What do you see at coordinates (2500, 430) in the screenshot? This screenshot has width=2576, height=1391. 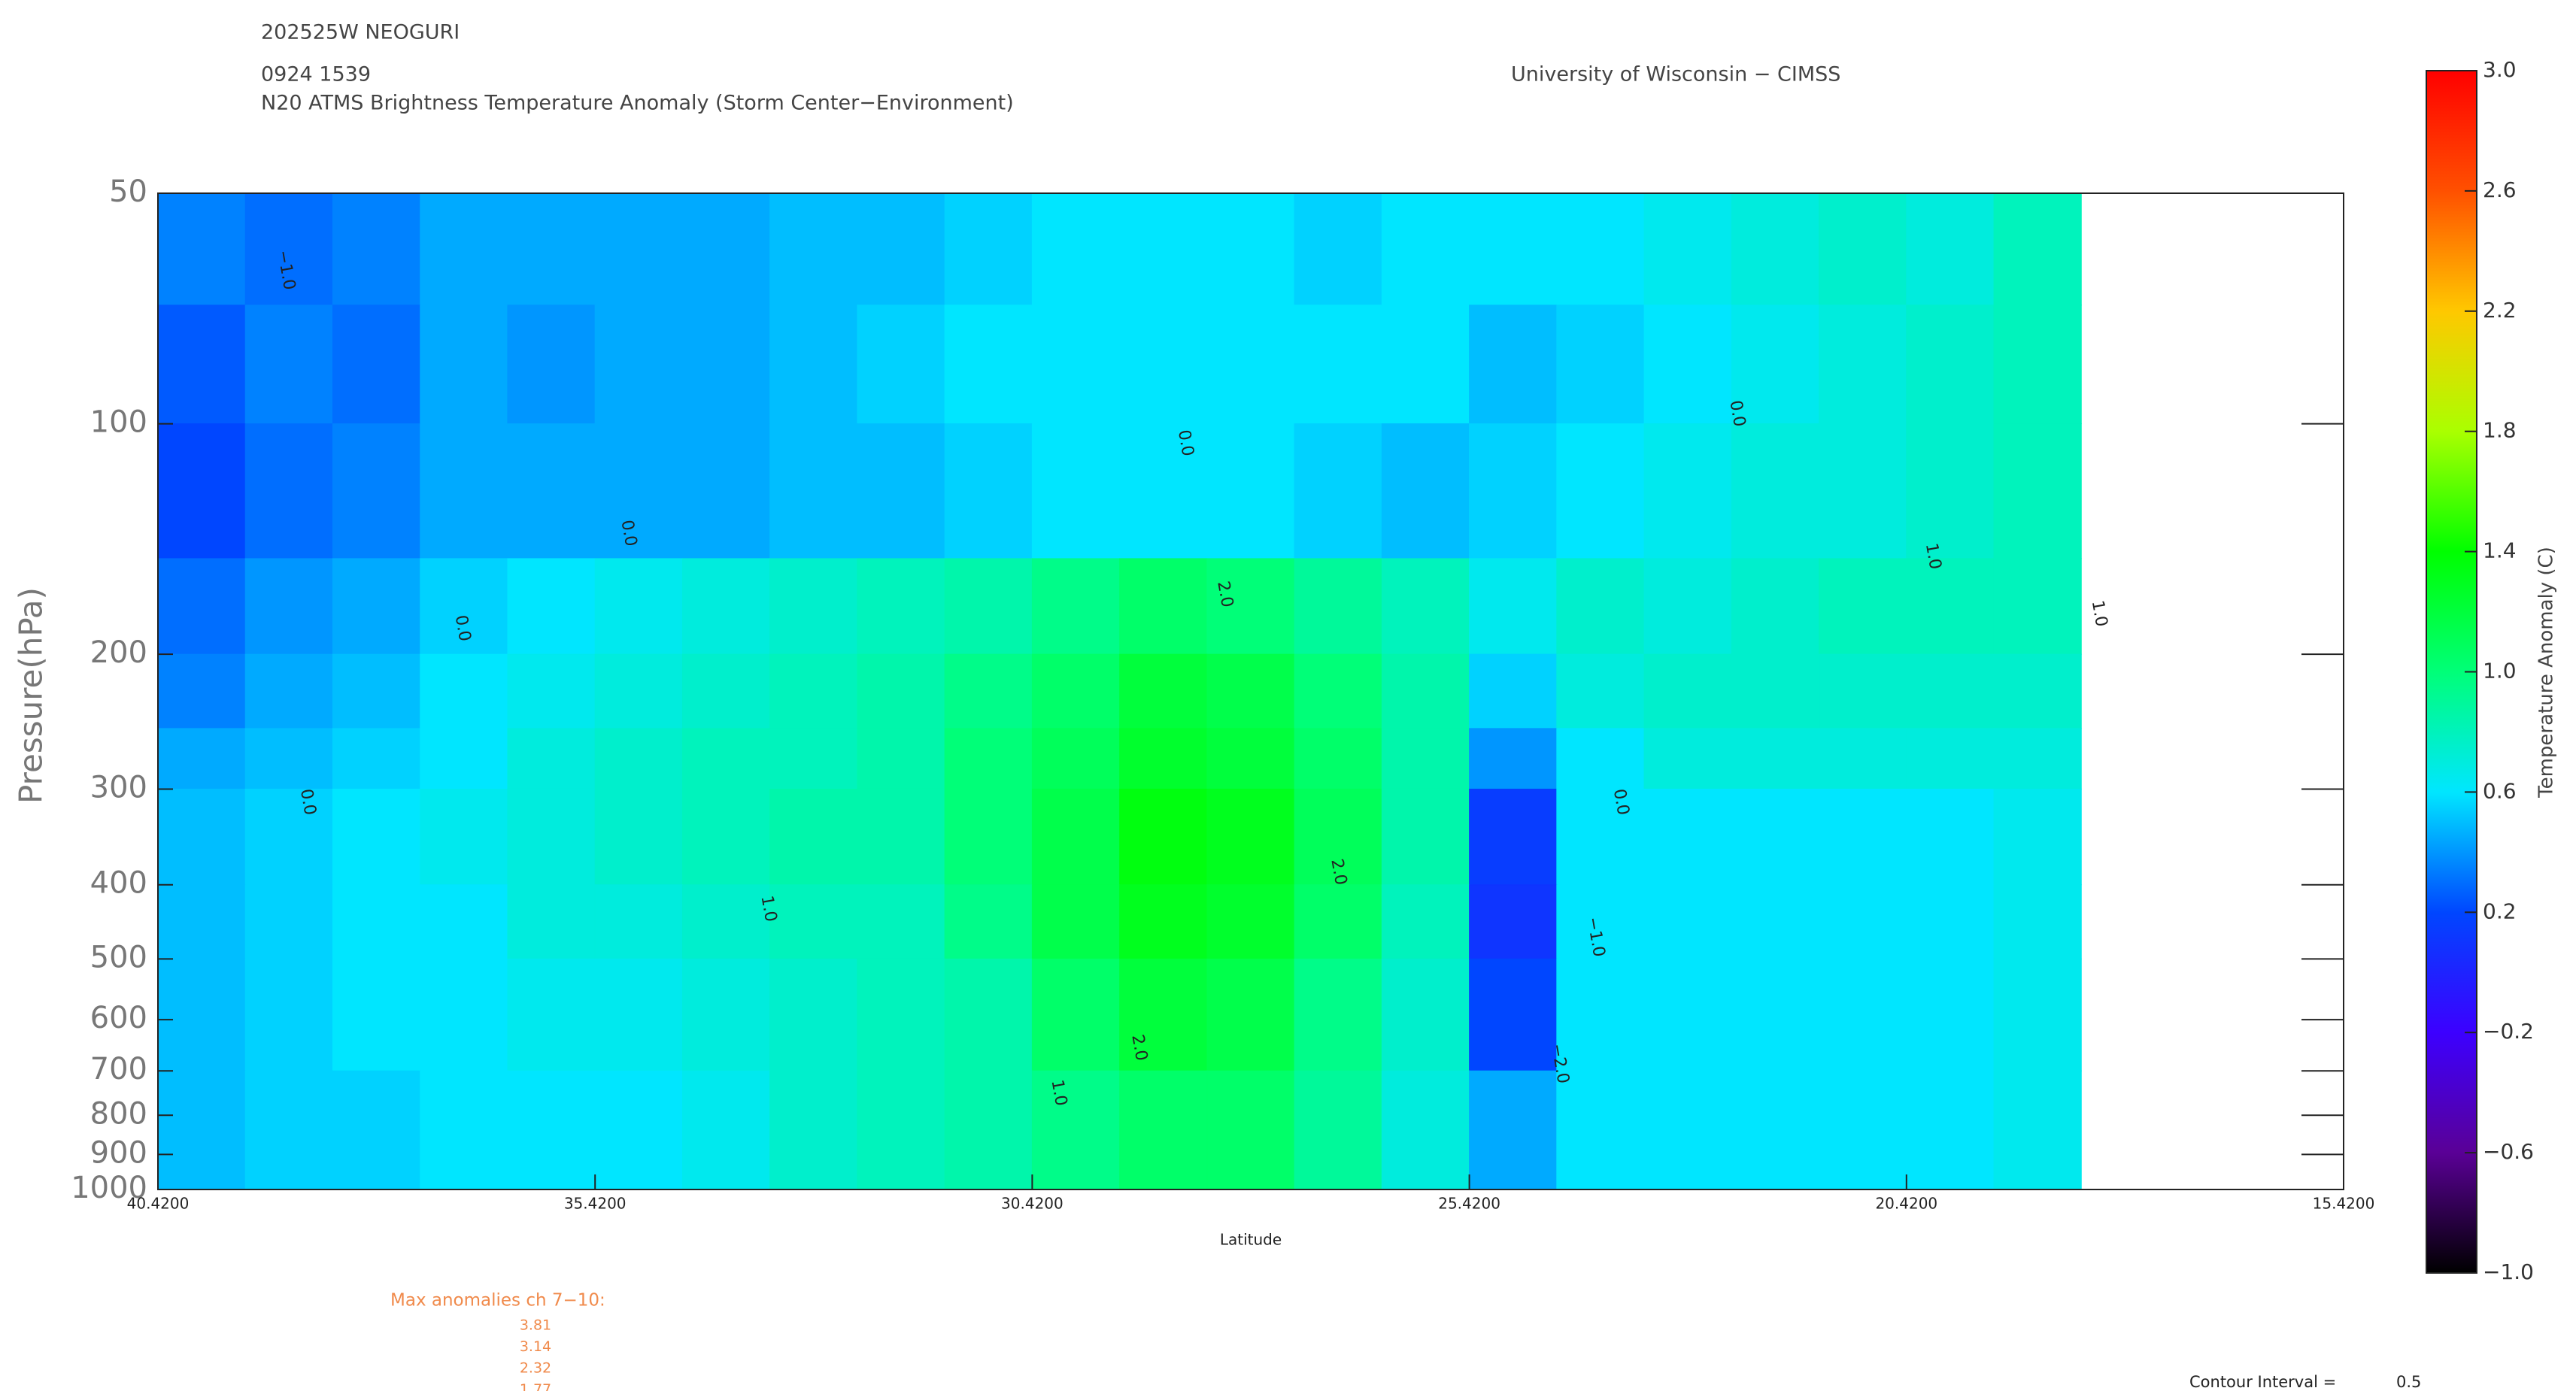 I see `colorbar-tick-label: 1.8` at bounding box center [2500, 430].